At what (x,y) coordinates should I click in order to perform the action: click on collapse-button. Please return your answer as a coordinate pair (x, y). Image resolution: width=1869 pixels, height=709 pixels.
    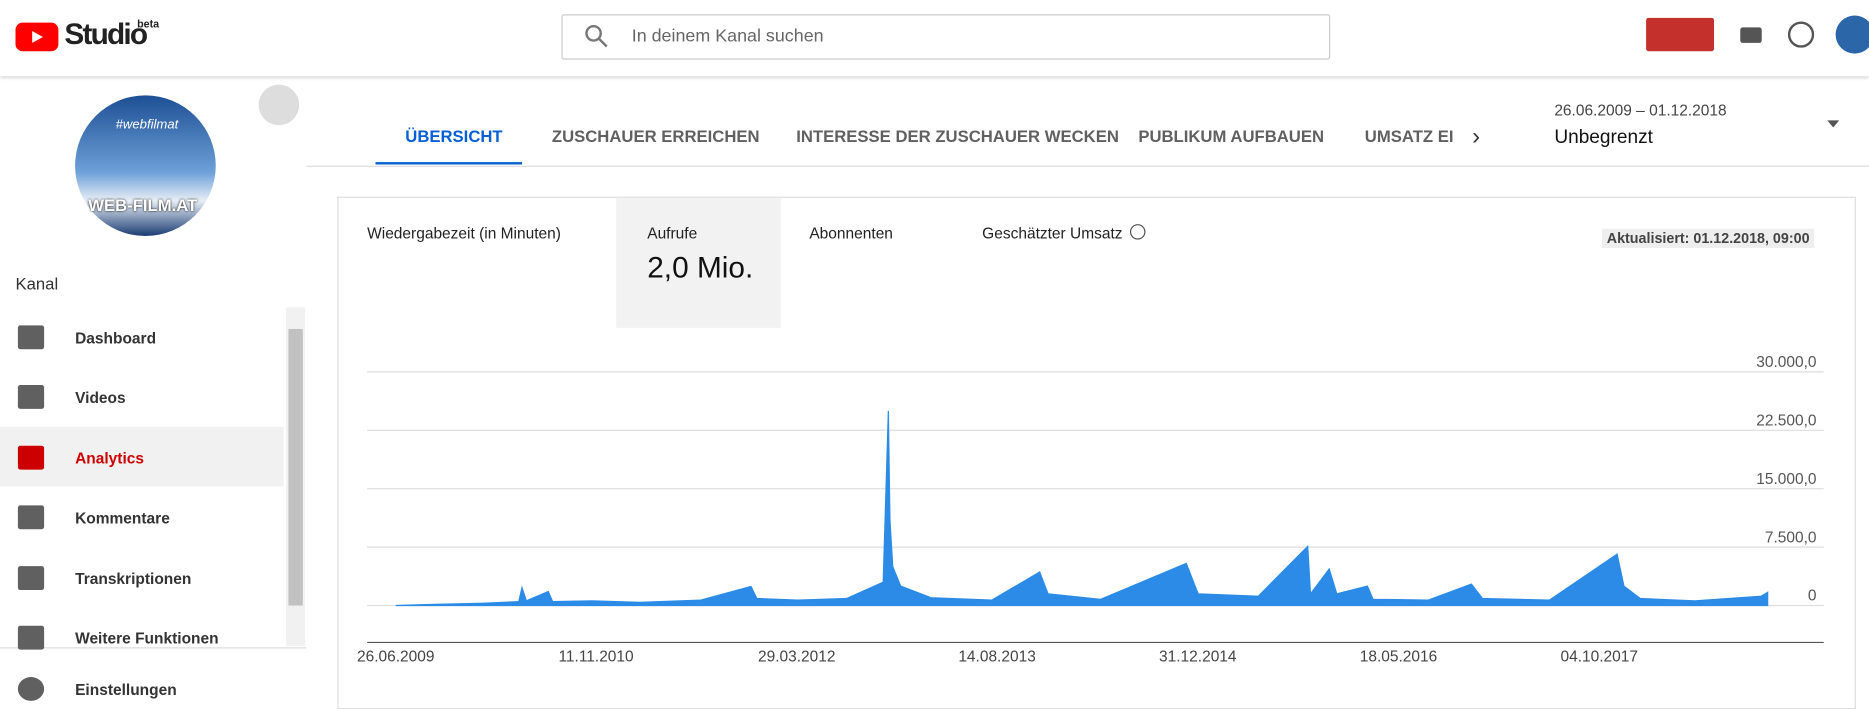
    Looking at the image, I should click on (279, 105).